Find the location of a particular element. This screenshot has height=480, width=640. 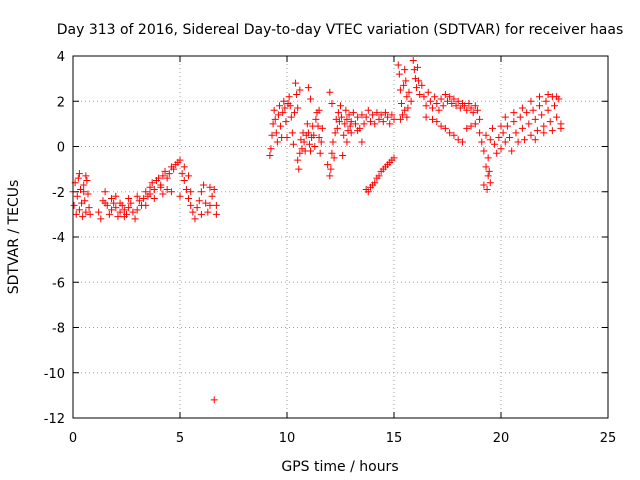

y-tick-label: -4 is located at coordinates (58, 238).